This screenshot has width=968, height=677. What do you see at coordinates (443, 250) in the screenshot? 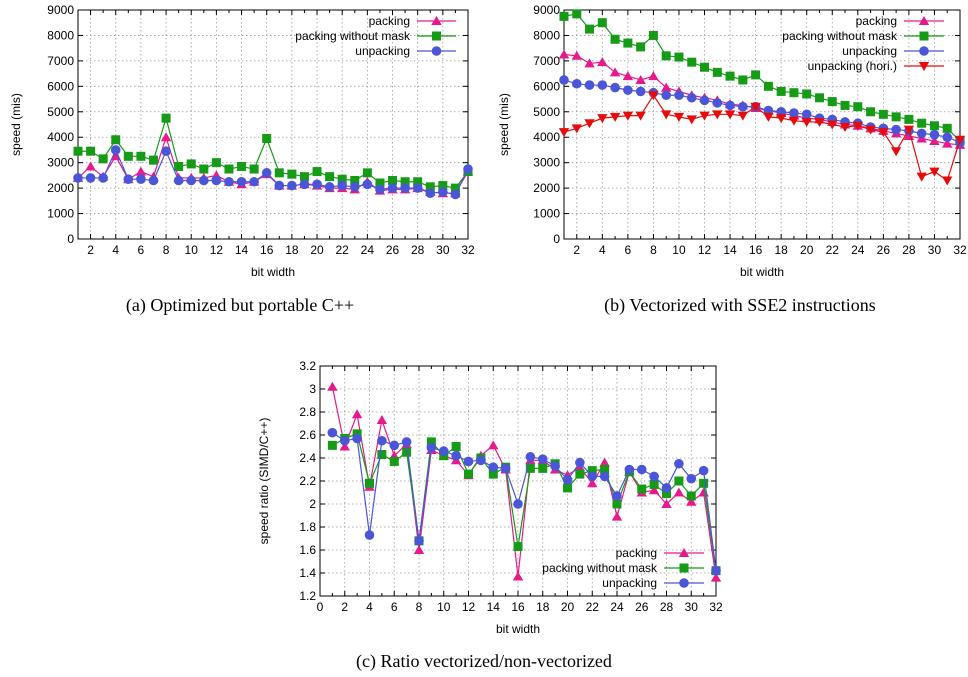
I see `x-tick-label: 30` at bounding box center [443, 250].